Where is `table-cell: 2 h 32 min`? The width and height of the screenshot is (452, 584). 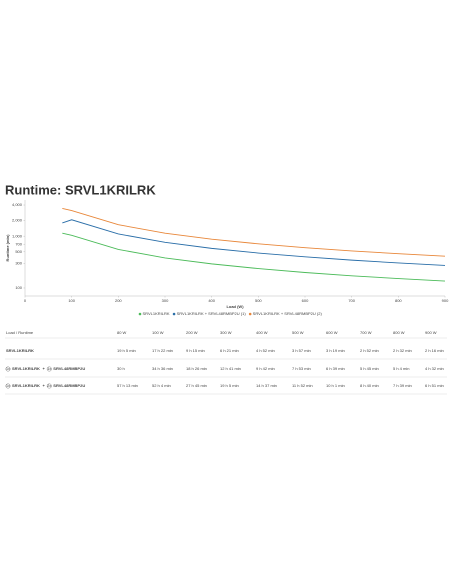 table-cell: 2 h 32 min is located at coordinates (402, 350).